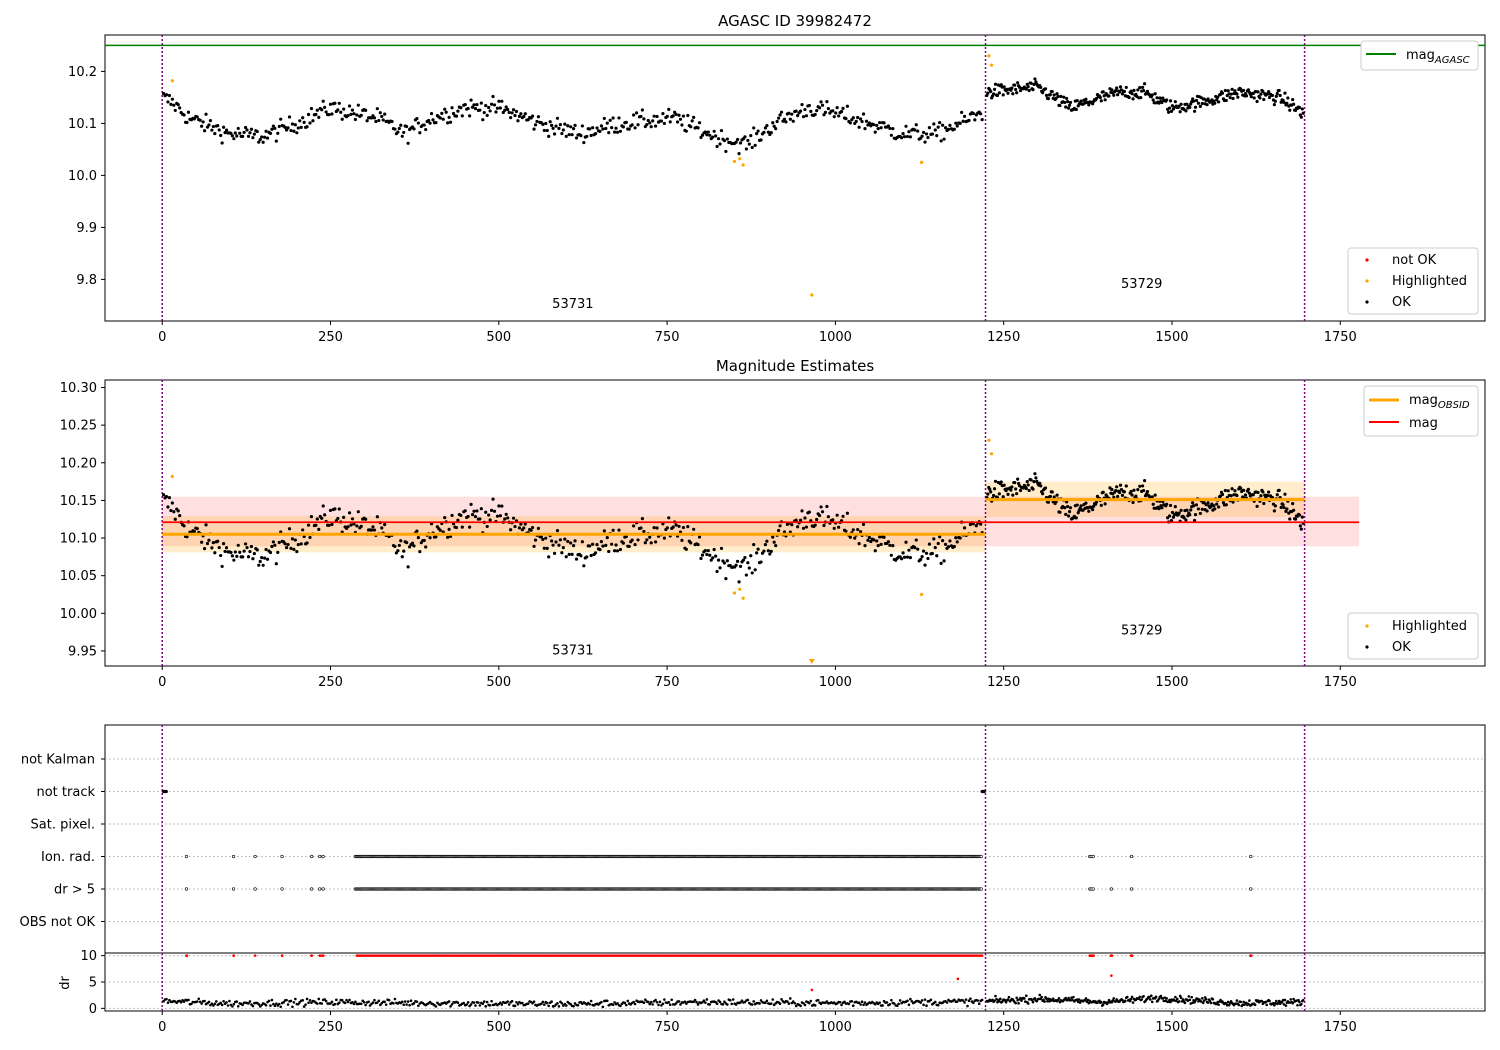 Image resolution: width=1500 pixels, height=1050 pixels. Describe the element at coordinates (1429, 626) in the screenshot. I see `legend-label-highlighted: Highlighted` at that location.